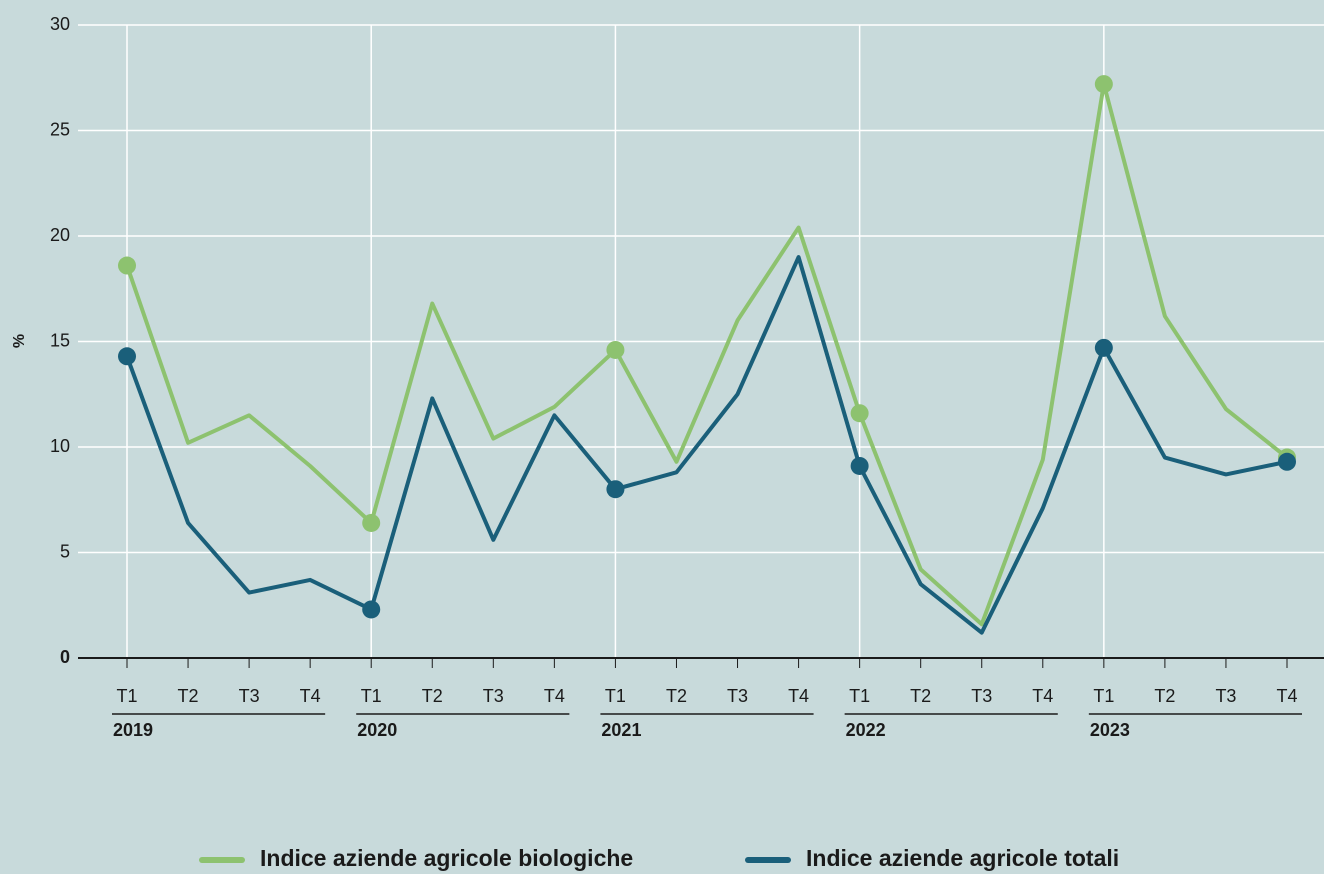 This screenshot has height=874, width=1324. I want to click on y-tick-label: 15, so click(60, 340).